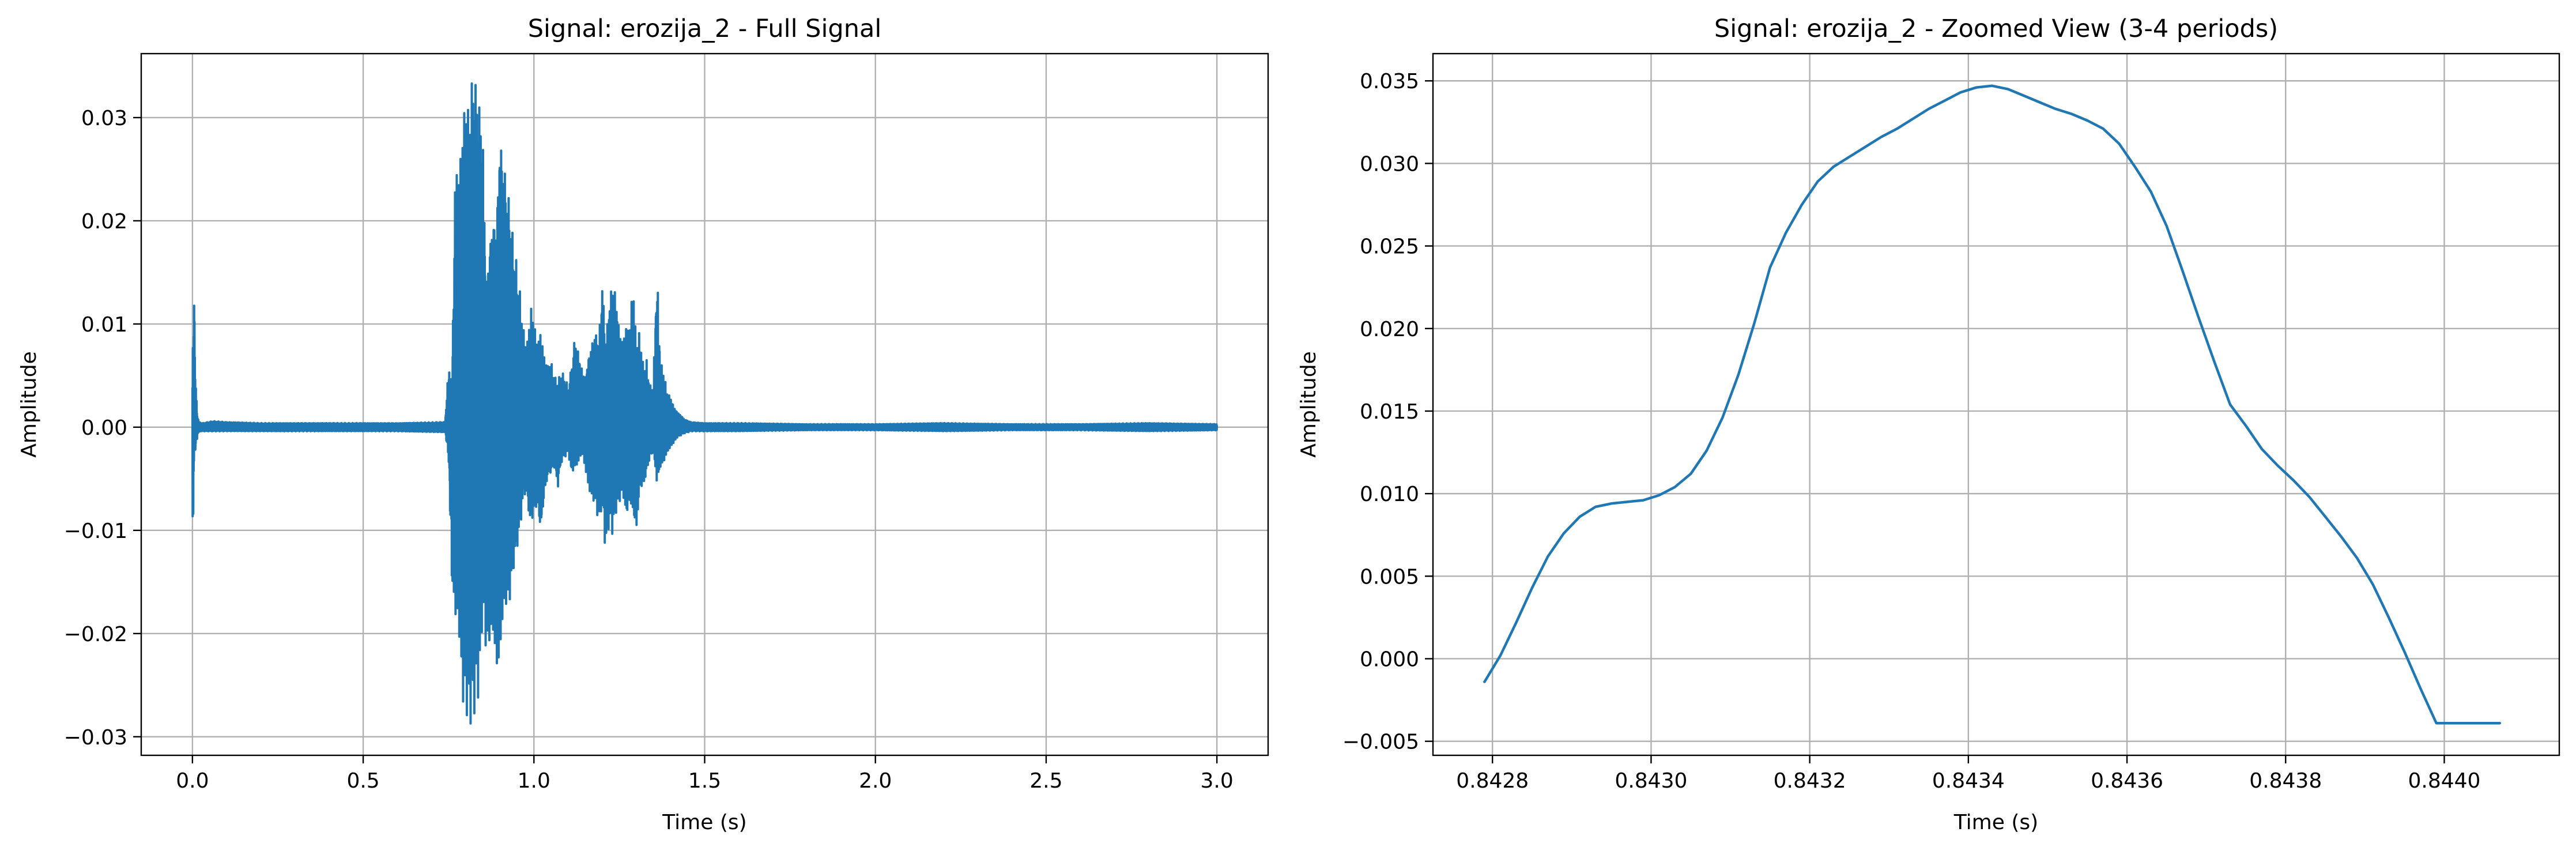 The width and height of the screenshot is (2576, 847). I want to click on x-tick-label: 0.5, so click(362, 781).